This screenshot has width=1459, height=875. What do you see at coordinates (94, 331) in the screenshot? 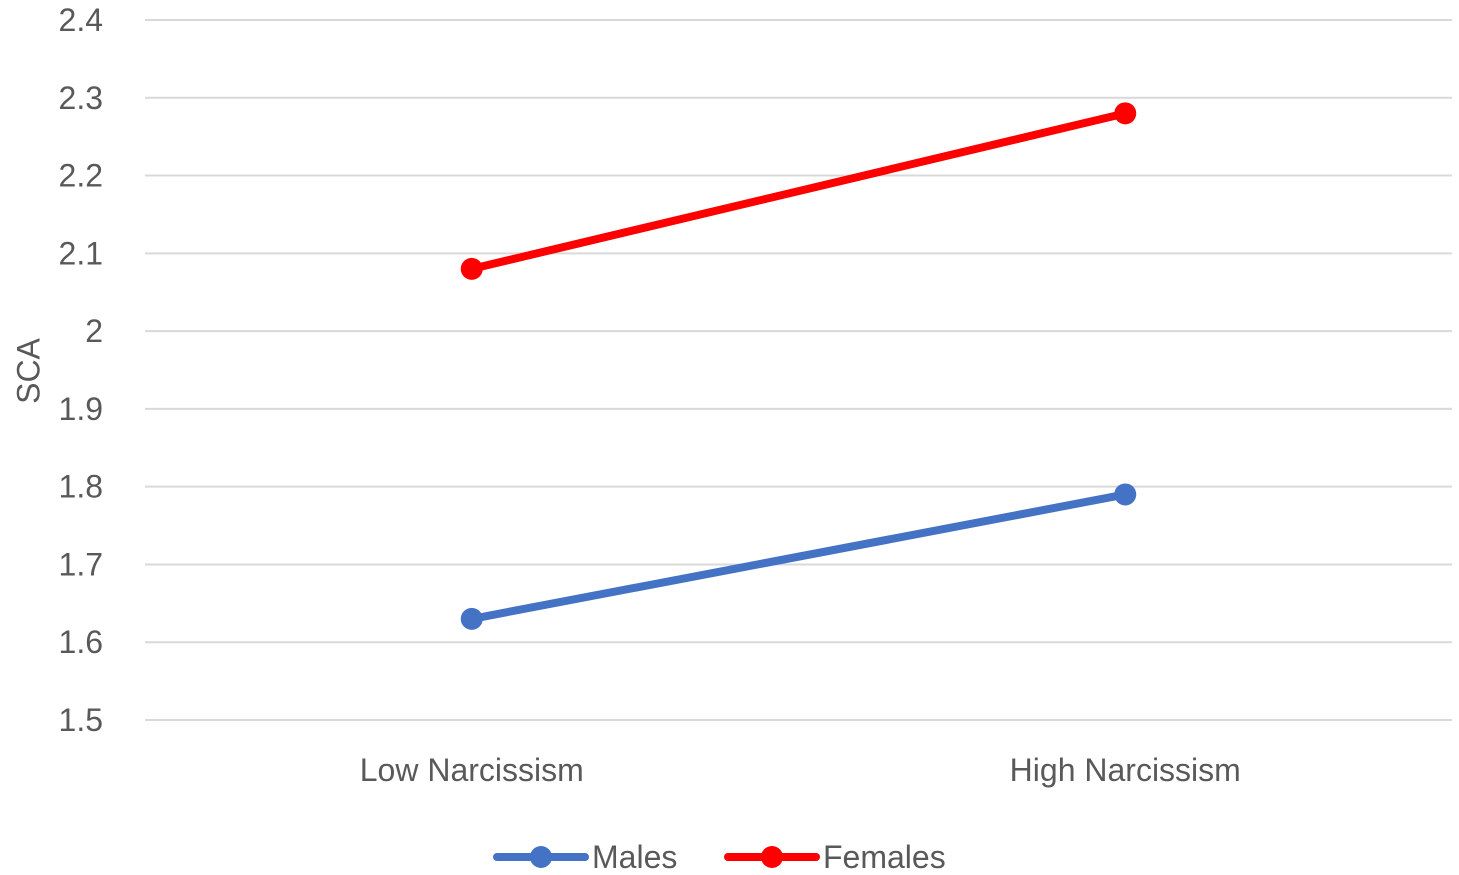
I see `y-tick-label: 2` at bounding box center [94, 331].